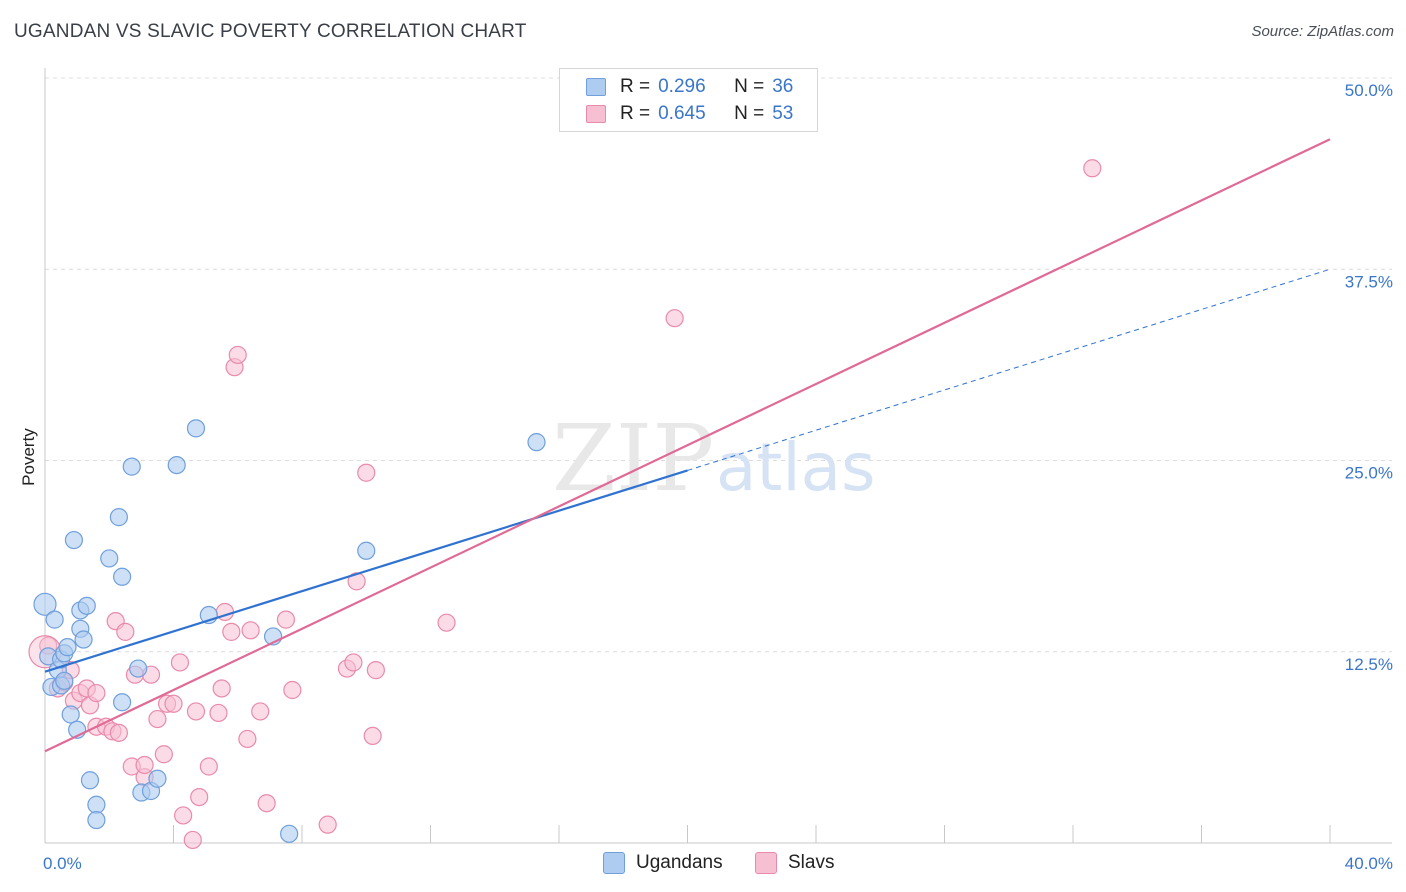 This screenshot has height=892, width=1406. Describe the element at coordinates (1369, 473) in the screenshot. I see `y-tick-label: 25.0%` at that location.